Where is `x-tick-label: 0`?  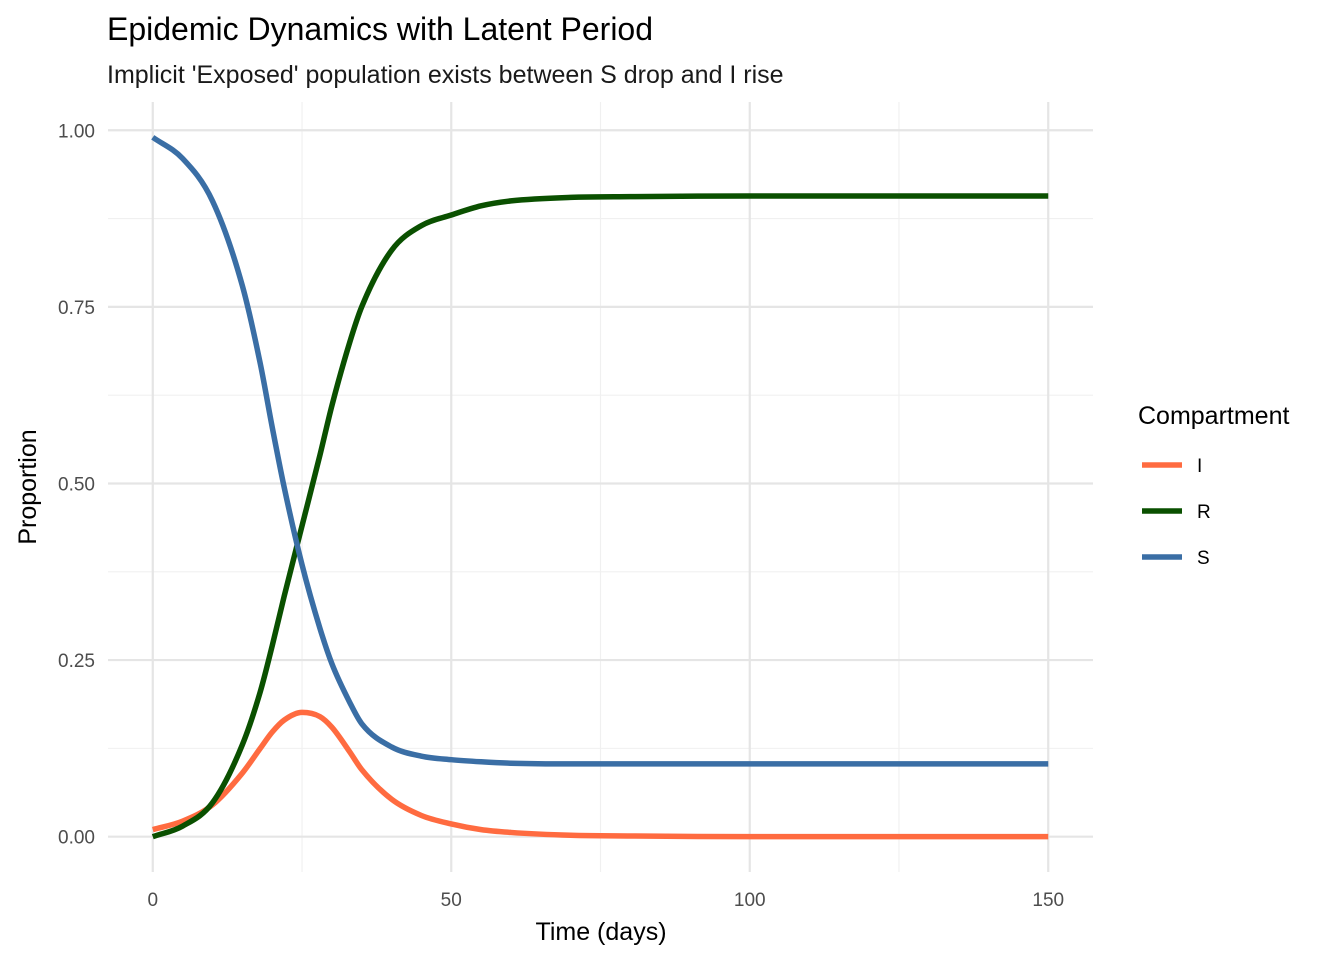
x-tick-label: 0 is located at coordinates (152, 900).